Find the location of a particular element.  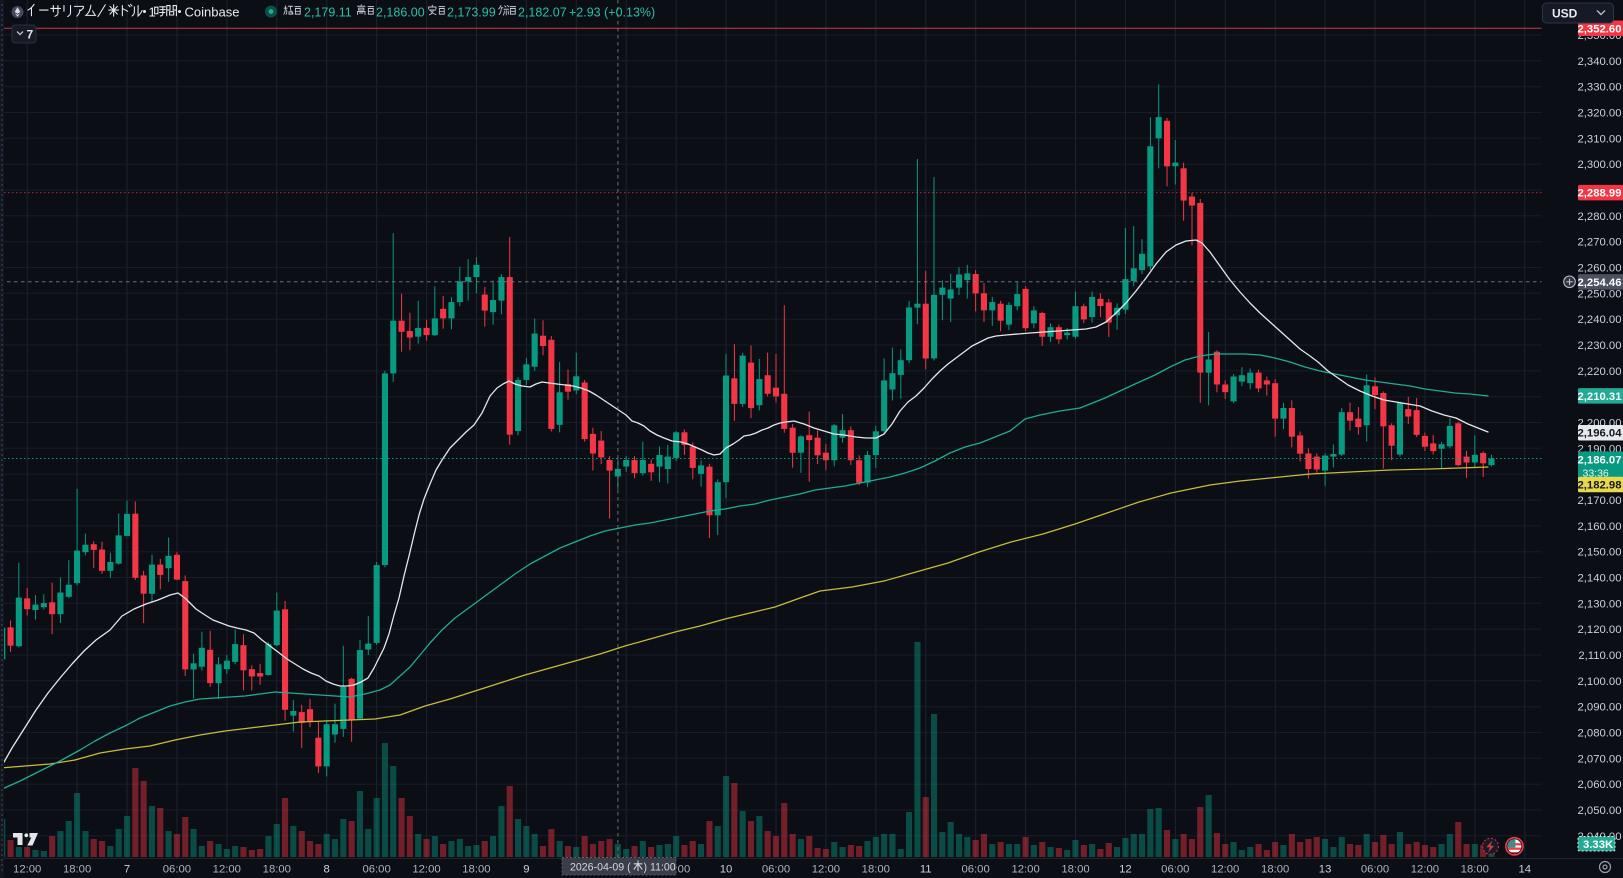

svg-text: 9 is located at coordinates (526, 870).